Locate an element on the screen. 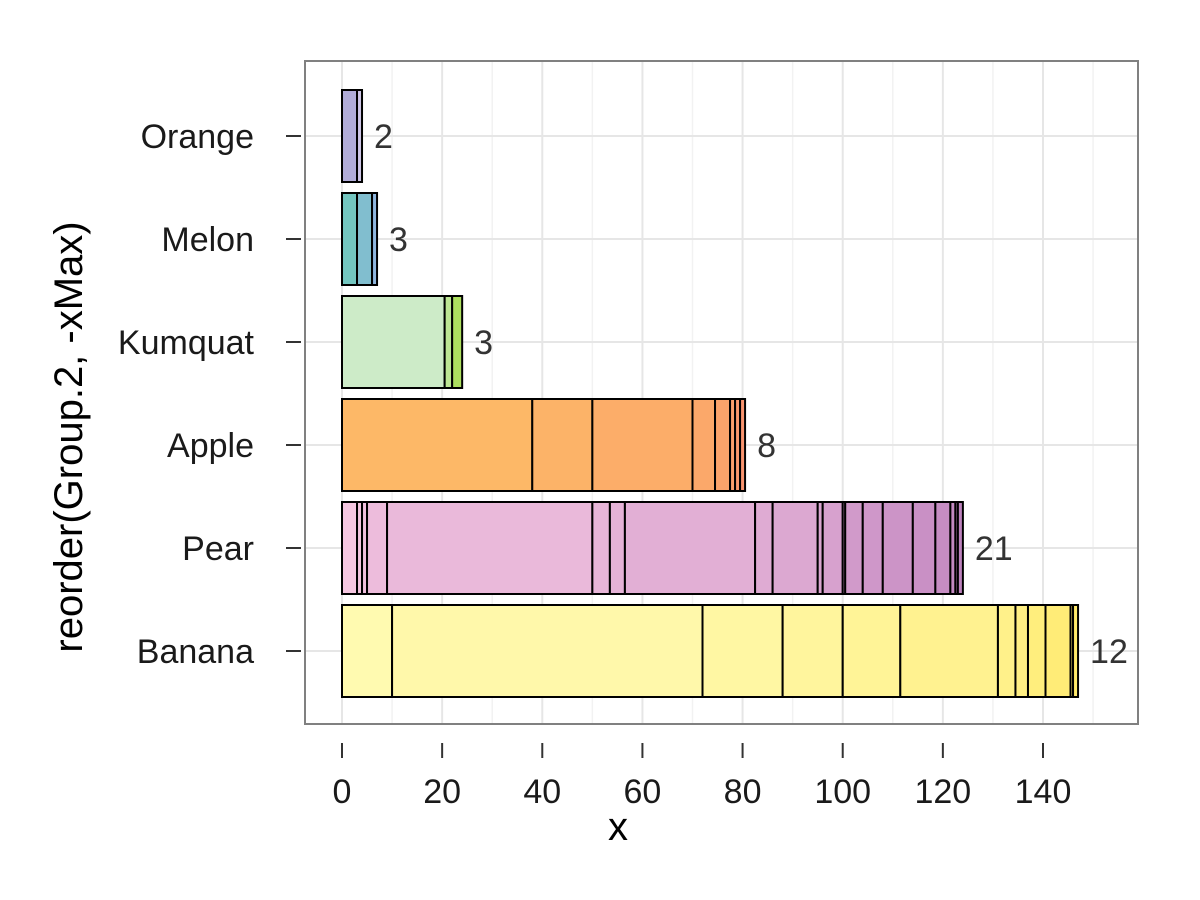 This screenshot has width=1200, height=900. count-label-banana: 12 is located at coordinates (1109, 652).